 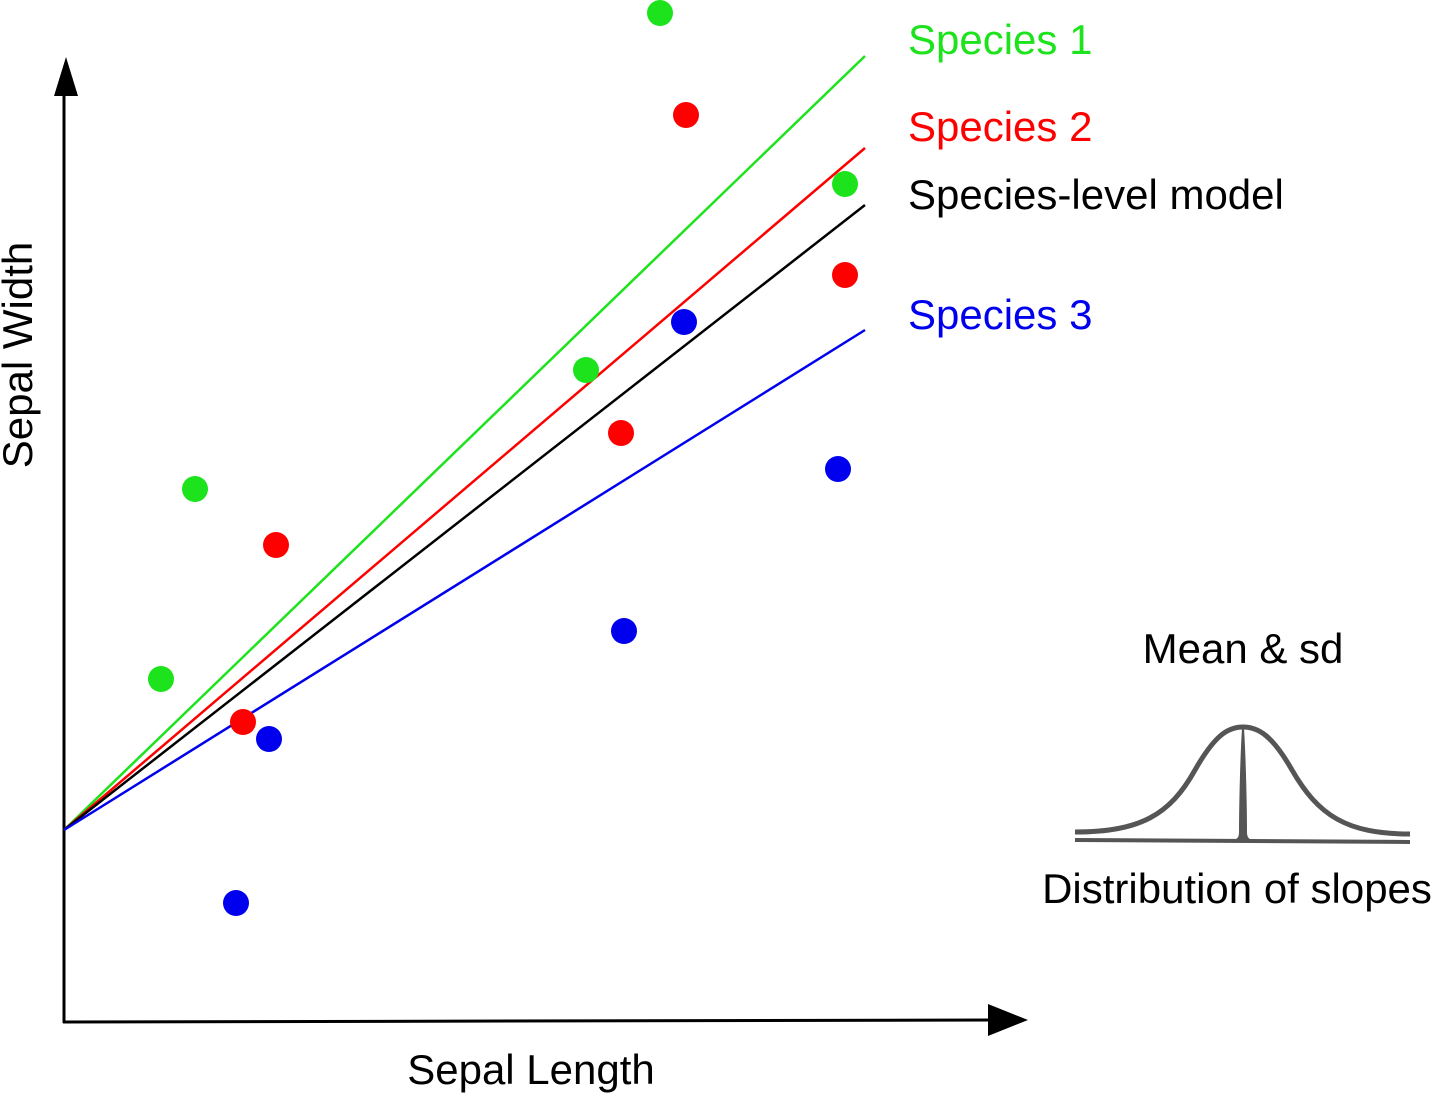 What do you see at coordinates (1000, 126) in the screenshot?
I see `species2-label: Species 2` at bounding box center [1000, 126].